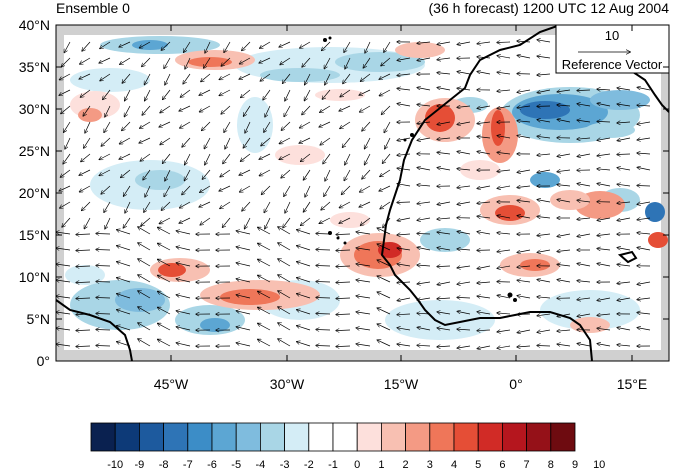  Describe the element at coordinates (164, 465) in the screenshot. I see `colorbar-label: -8` at that location.